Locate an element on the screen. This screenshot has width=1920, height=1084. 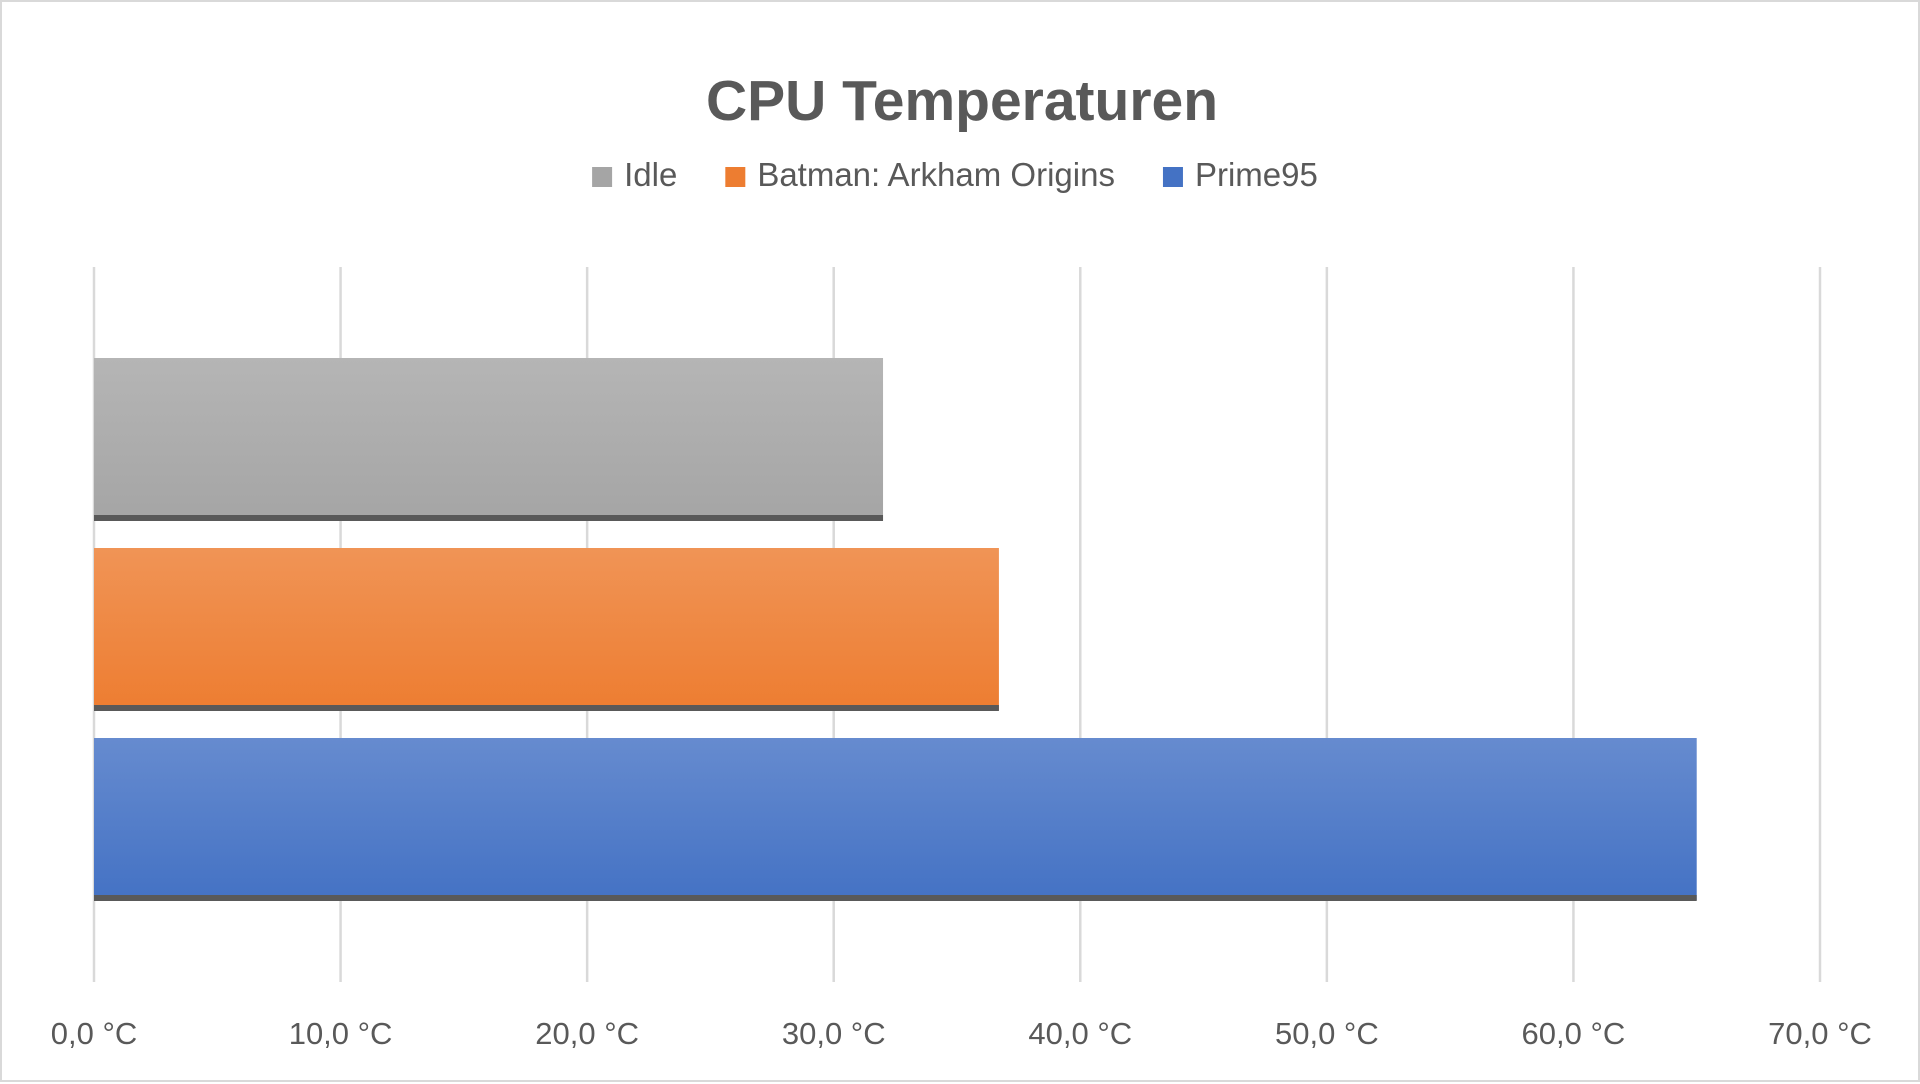
legend: Idle Batman: Arkham Origins Prime95 is located at coordinates (955, 174).